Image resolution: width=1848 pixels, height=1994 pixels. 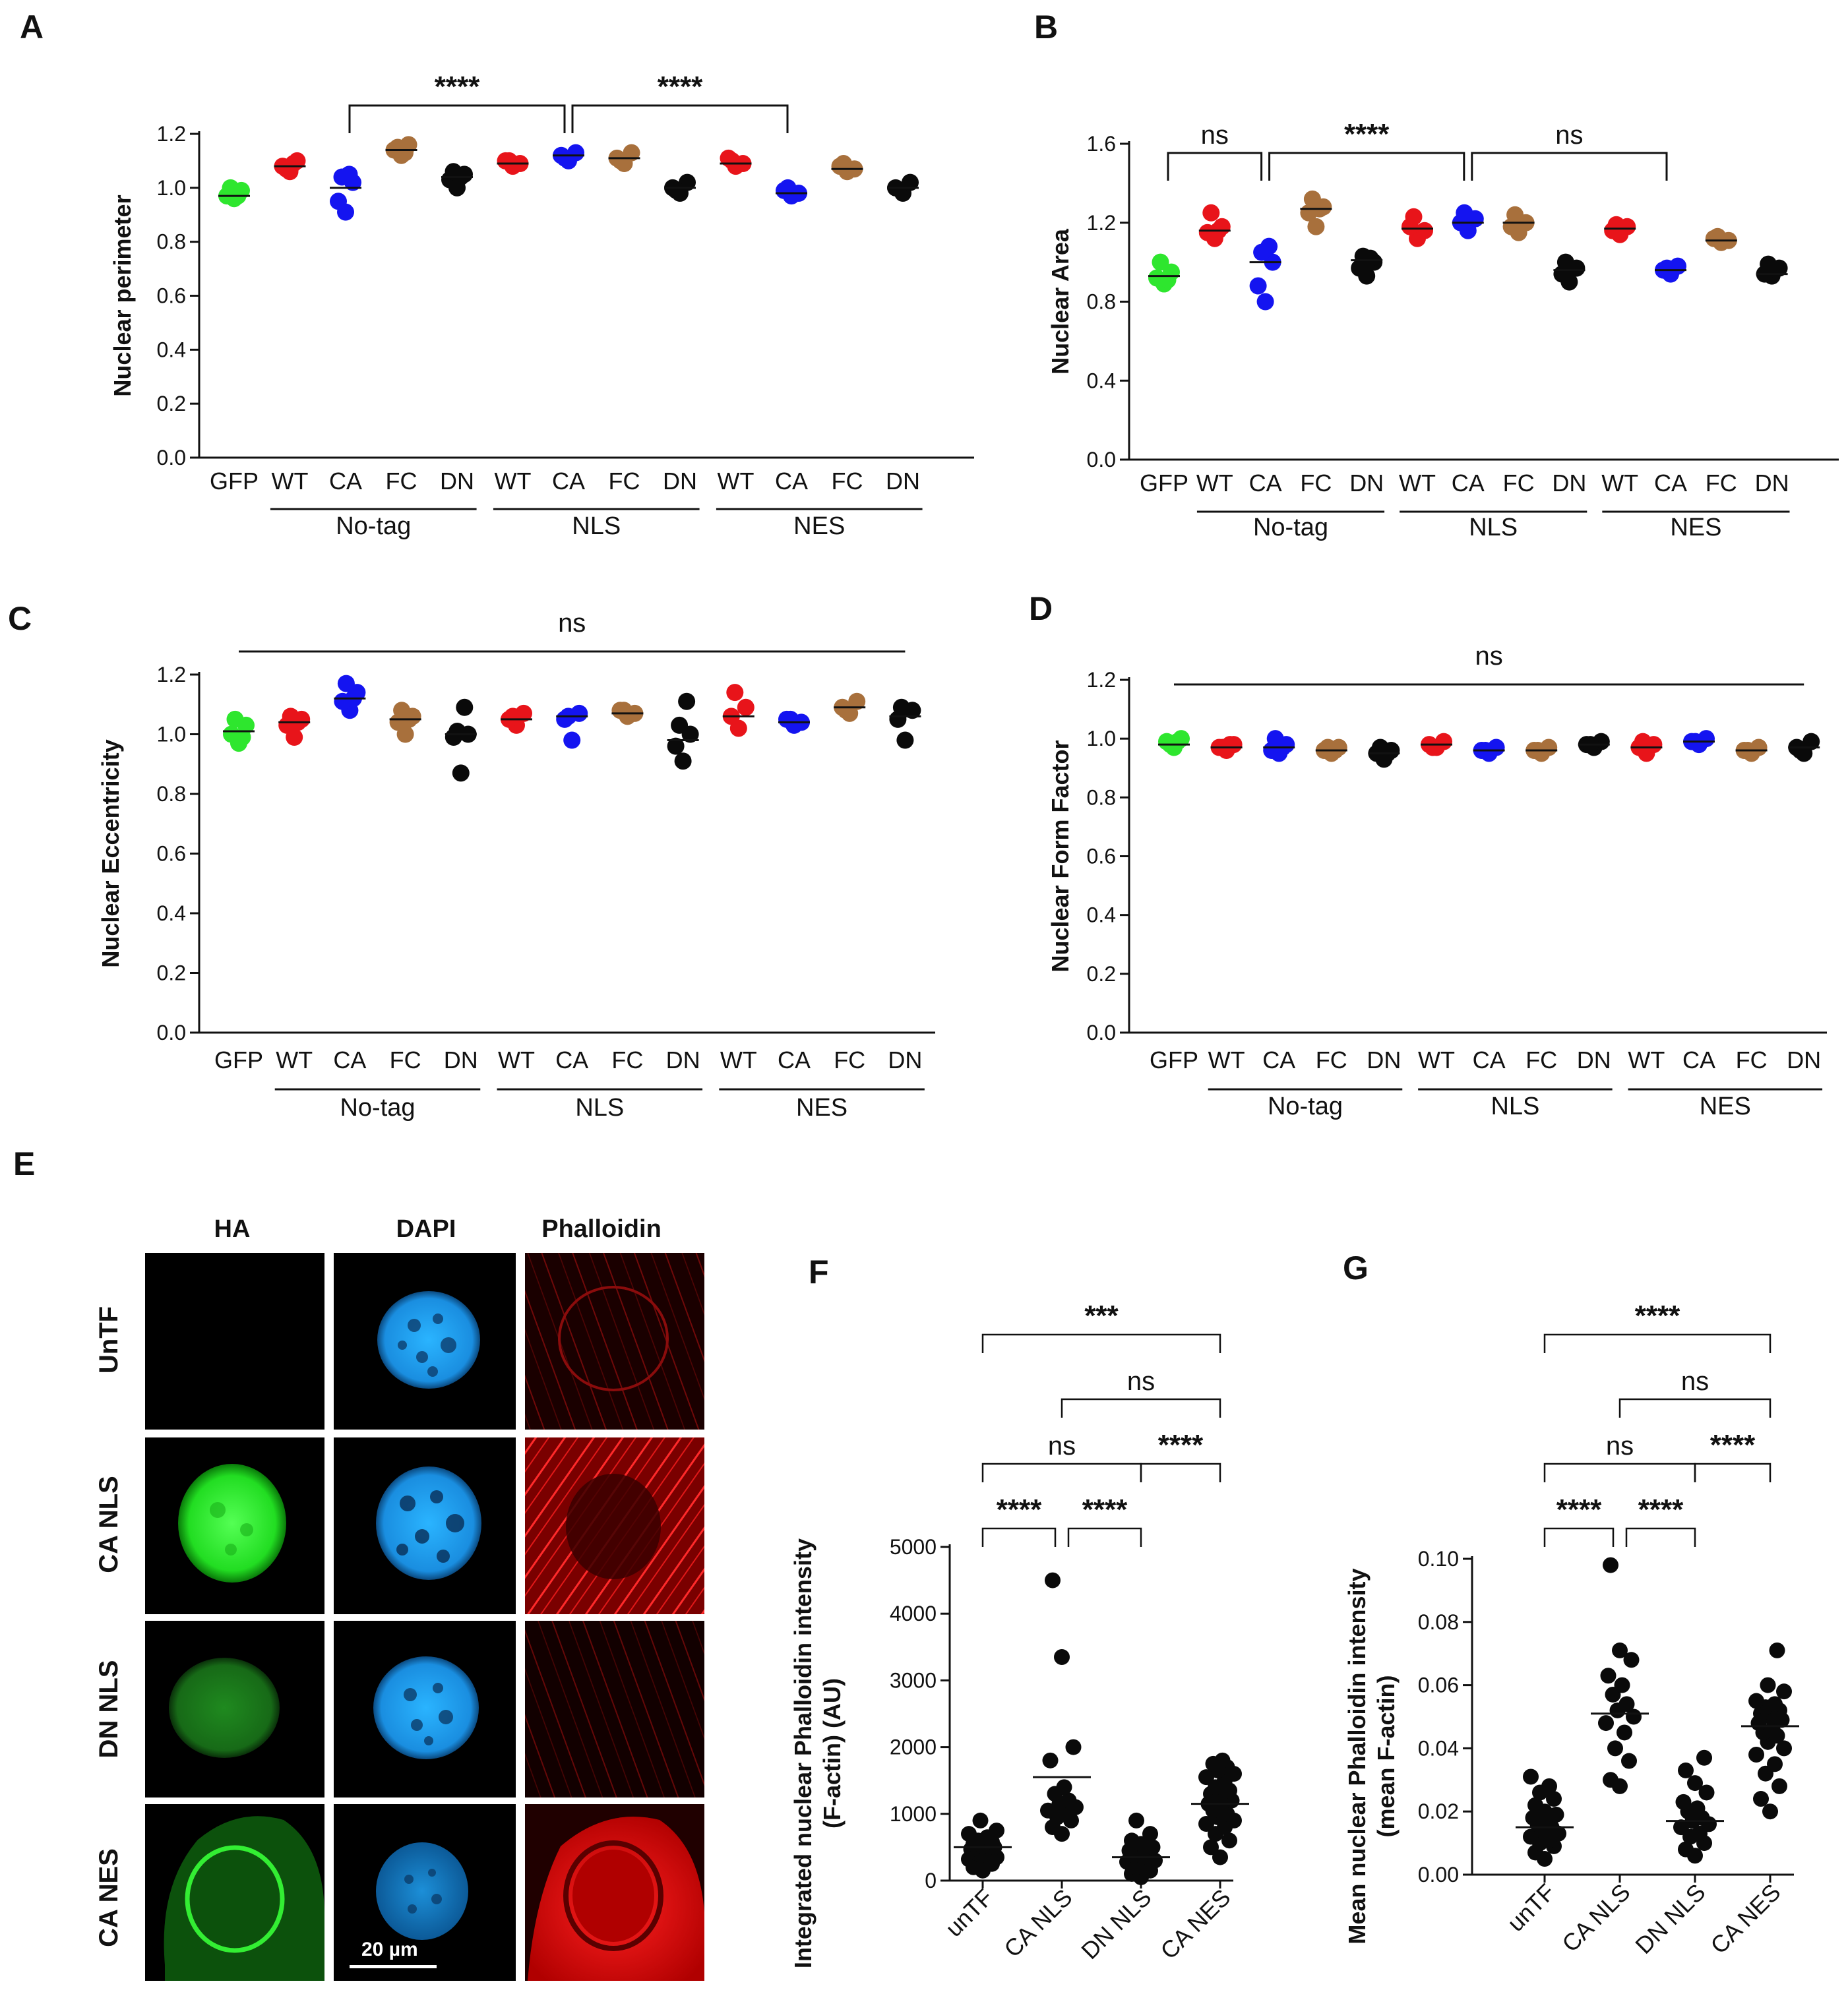 I want to click on micro-col-dapi: DAPI, so click(x=426, y=1229).